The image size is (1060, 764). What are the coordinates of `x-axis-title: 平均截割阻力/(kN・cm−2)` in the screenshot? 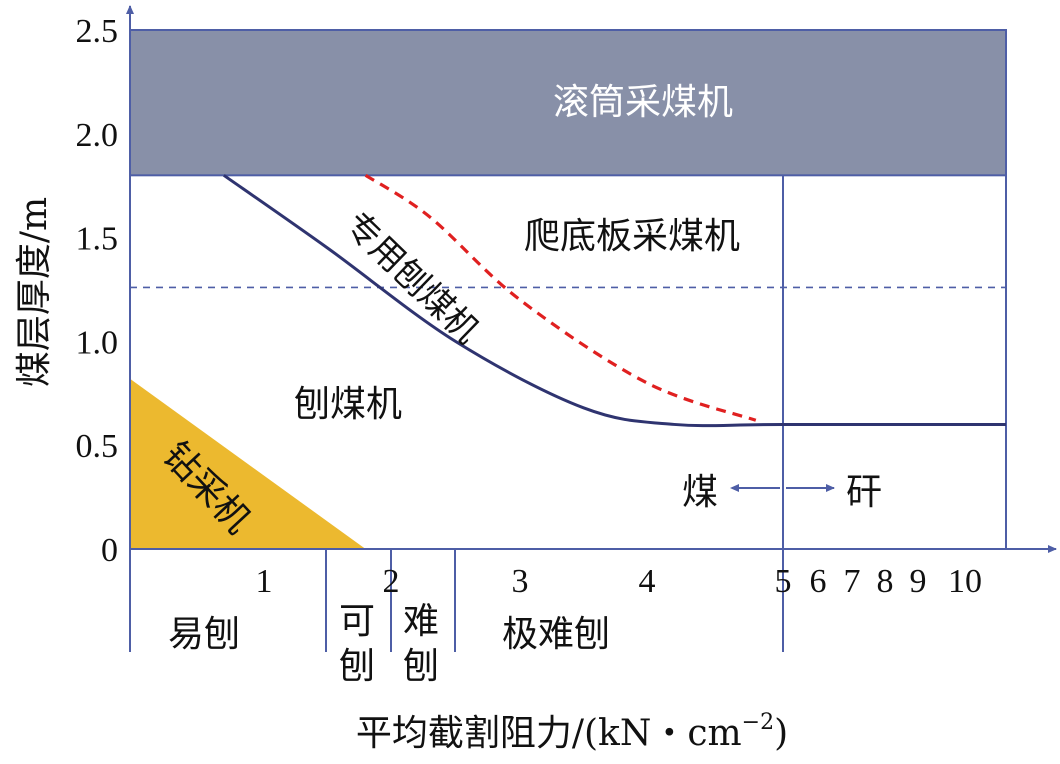 It's located at (572, 732).